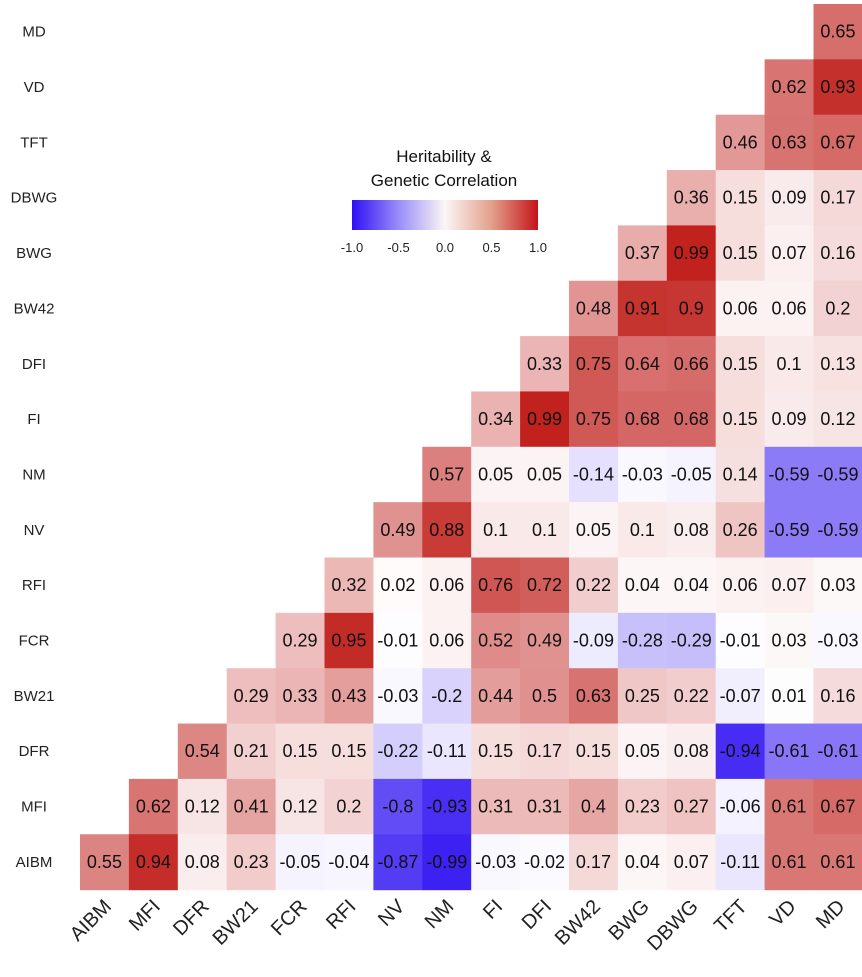 The image size is (862, 977). What do you see at coordinates (642, 308) in the screenshot?
I see `heatmap-cell-label: 0.91` at bounding box center [642, 308].